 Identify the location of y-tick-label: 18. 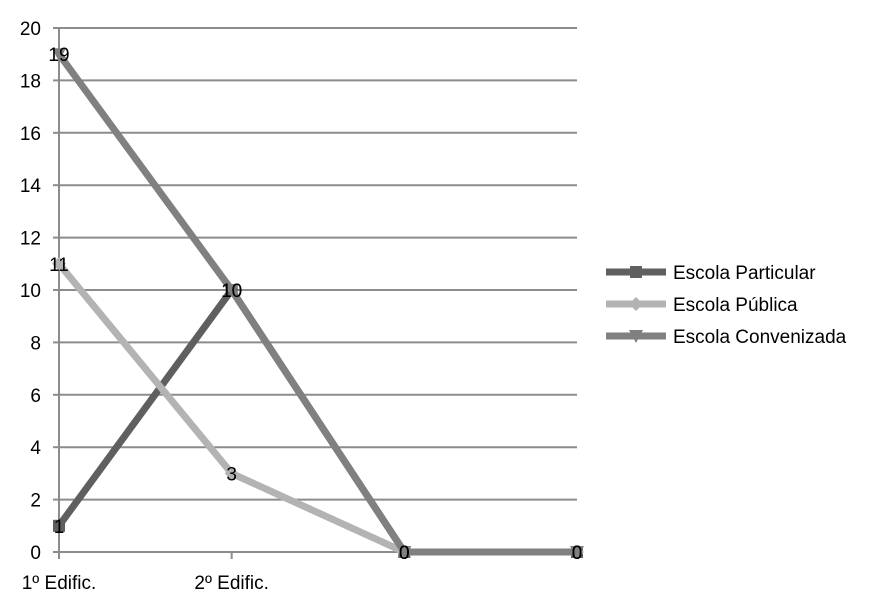
(30, 81).